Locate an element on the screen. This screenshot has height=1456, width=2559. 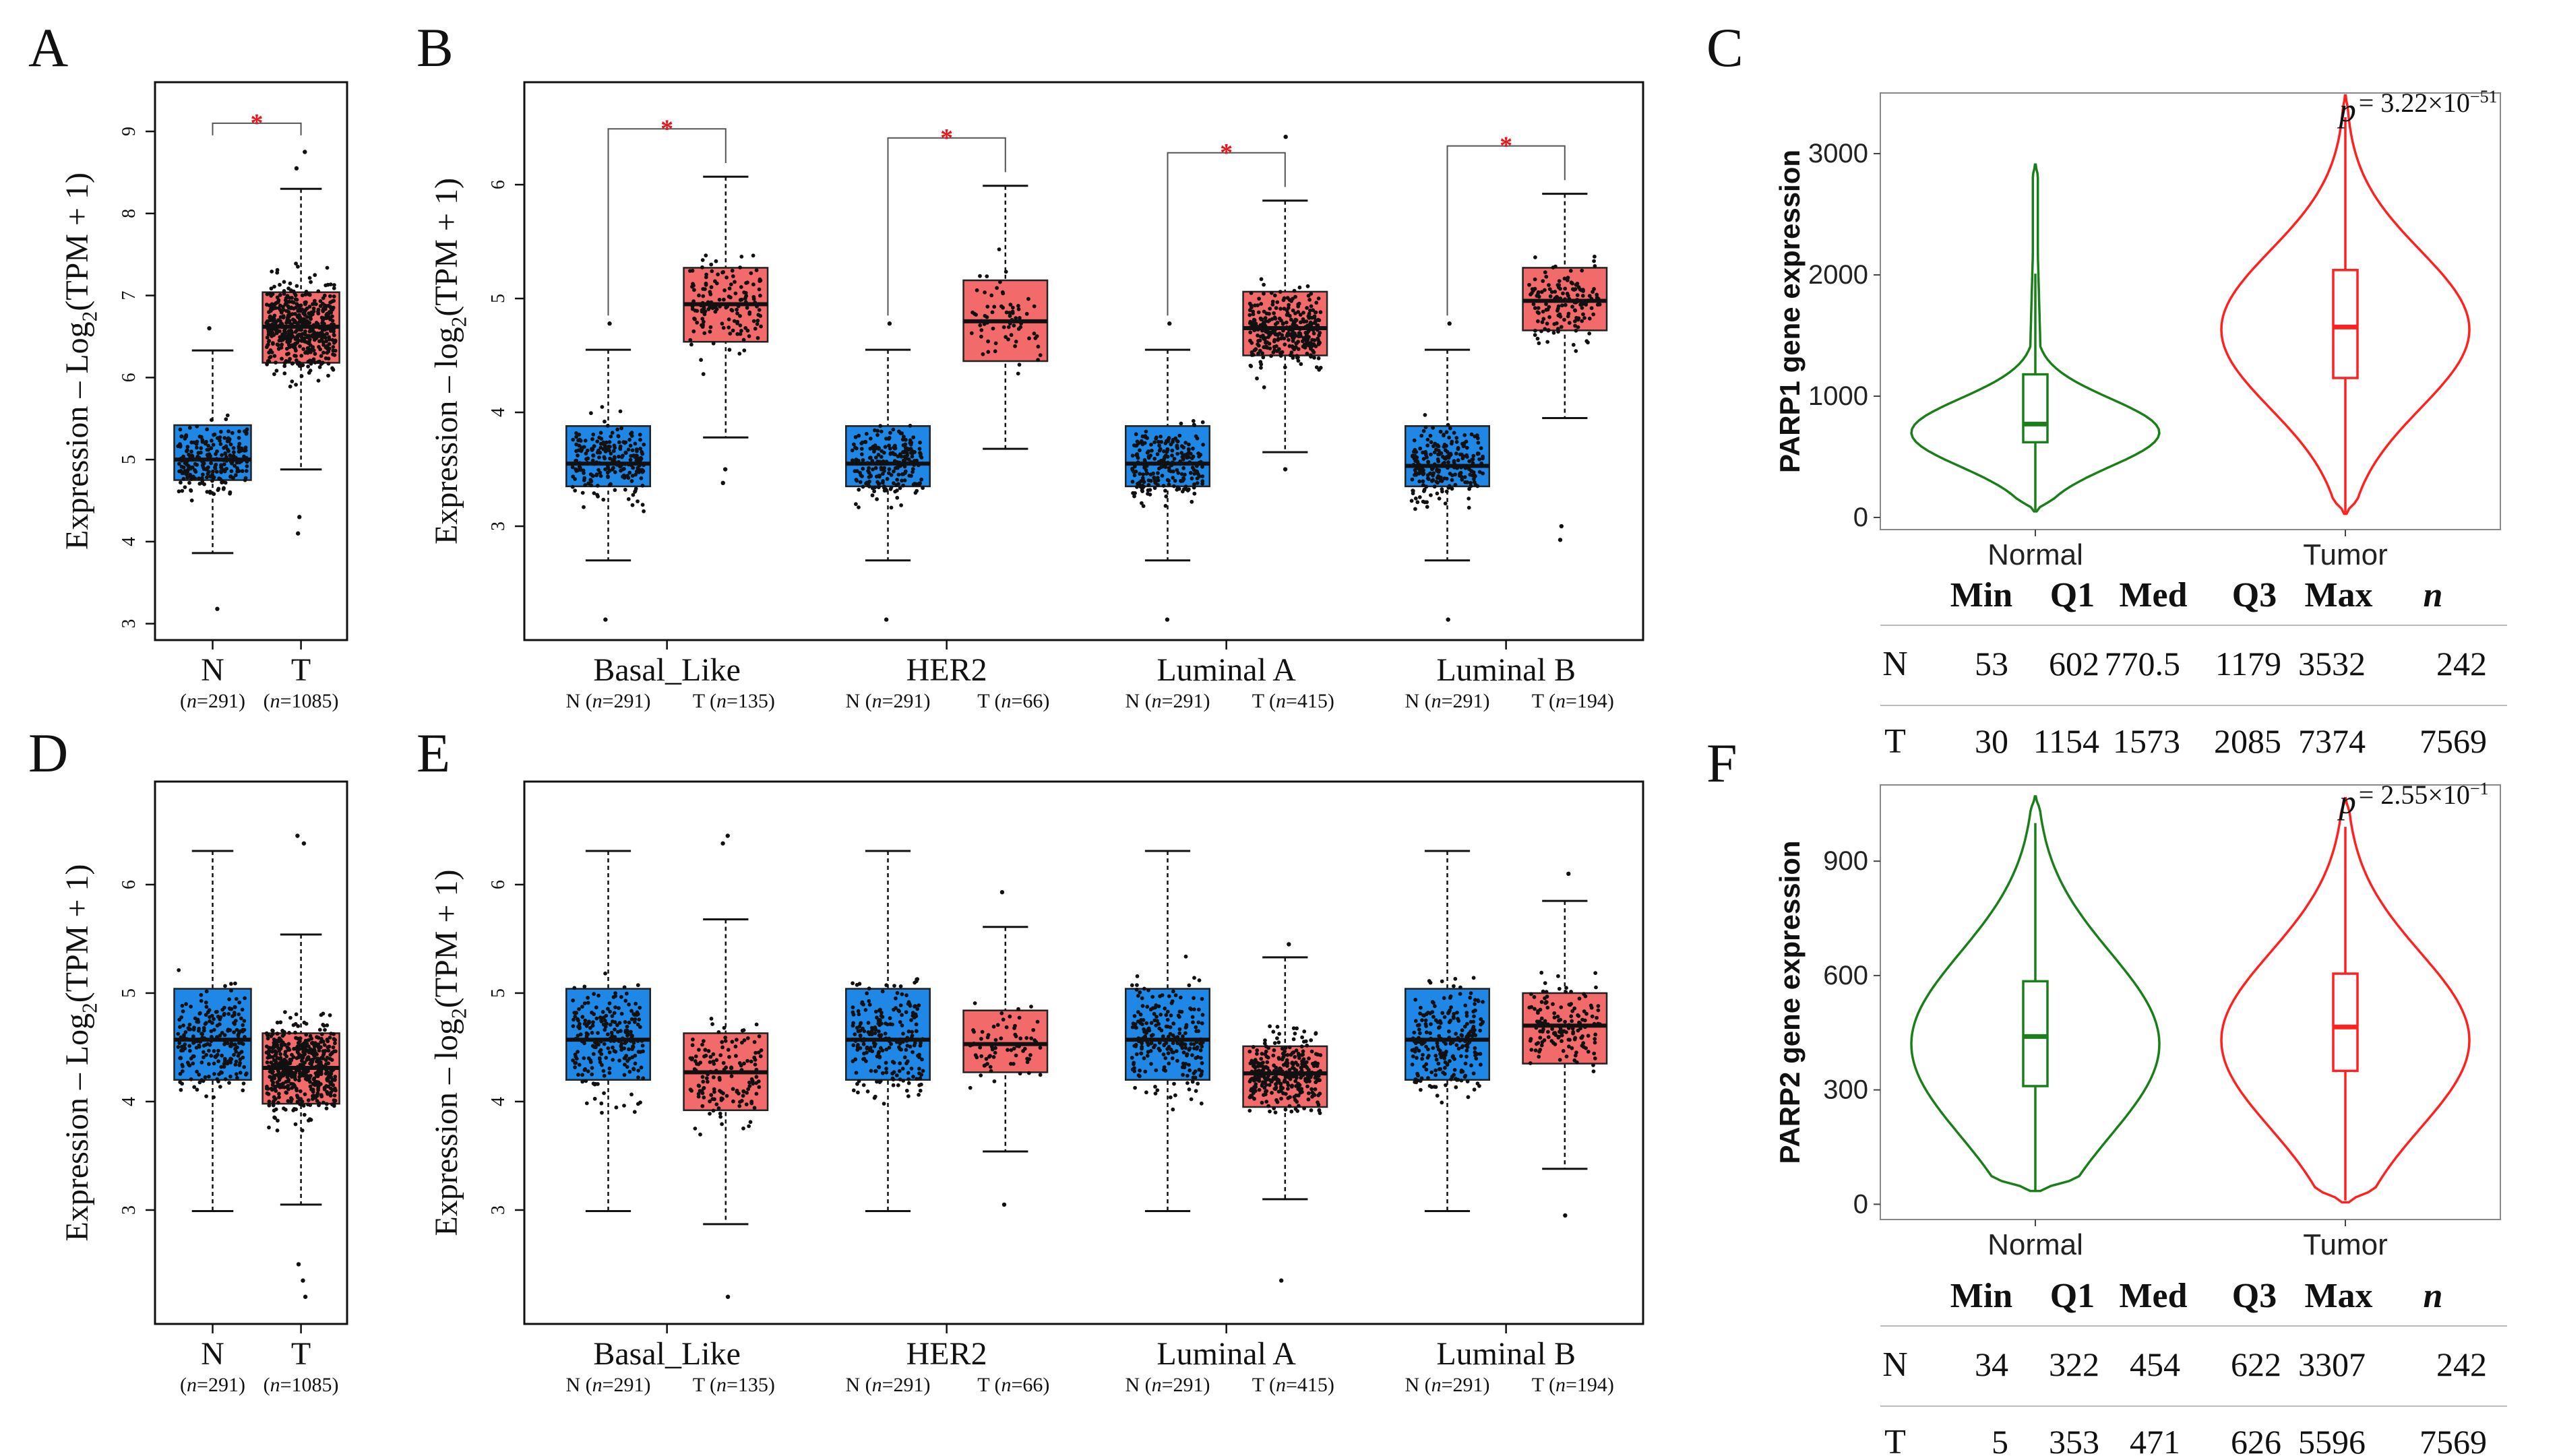
sample-size-label: (n=1085) is located at coordinates (301, 701).